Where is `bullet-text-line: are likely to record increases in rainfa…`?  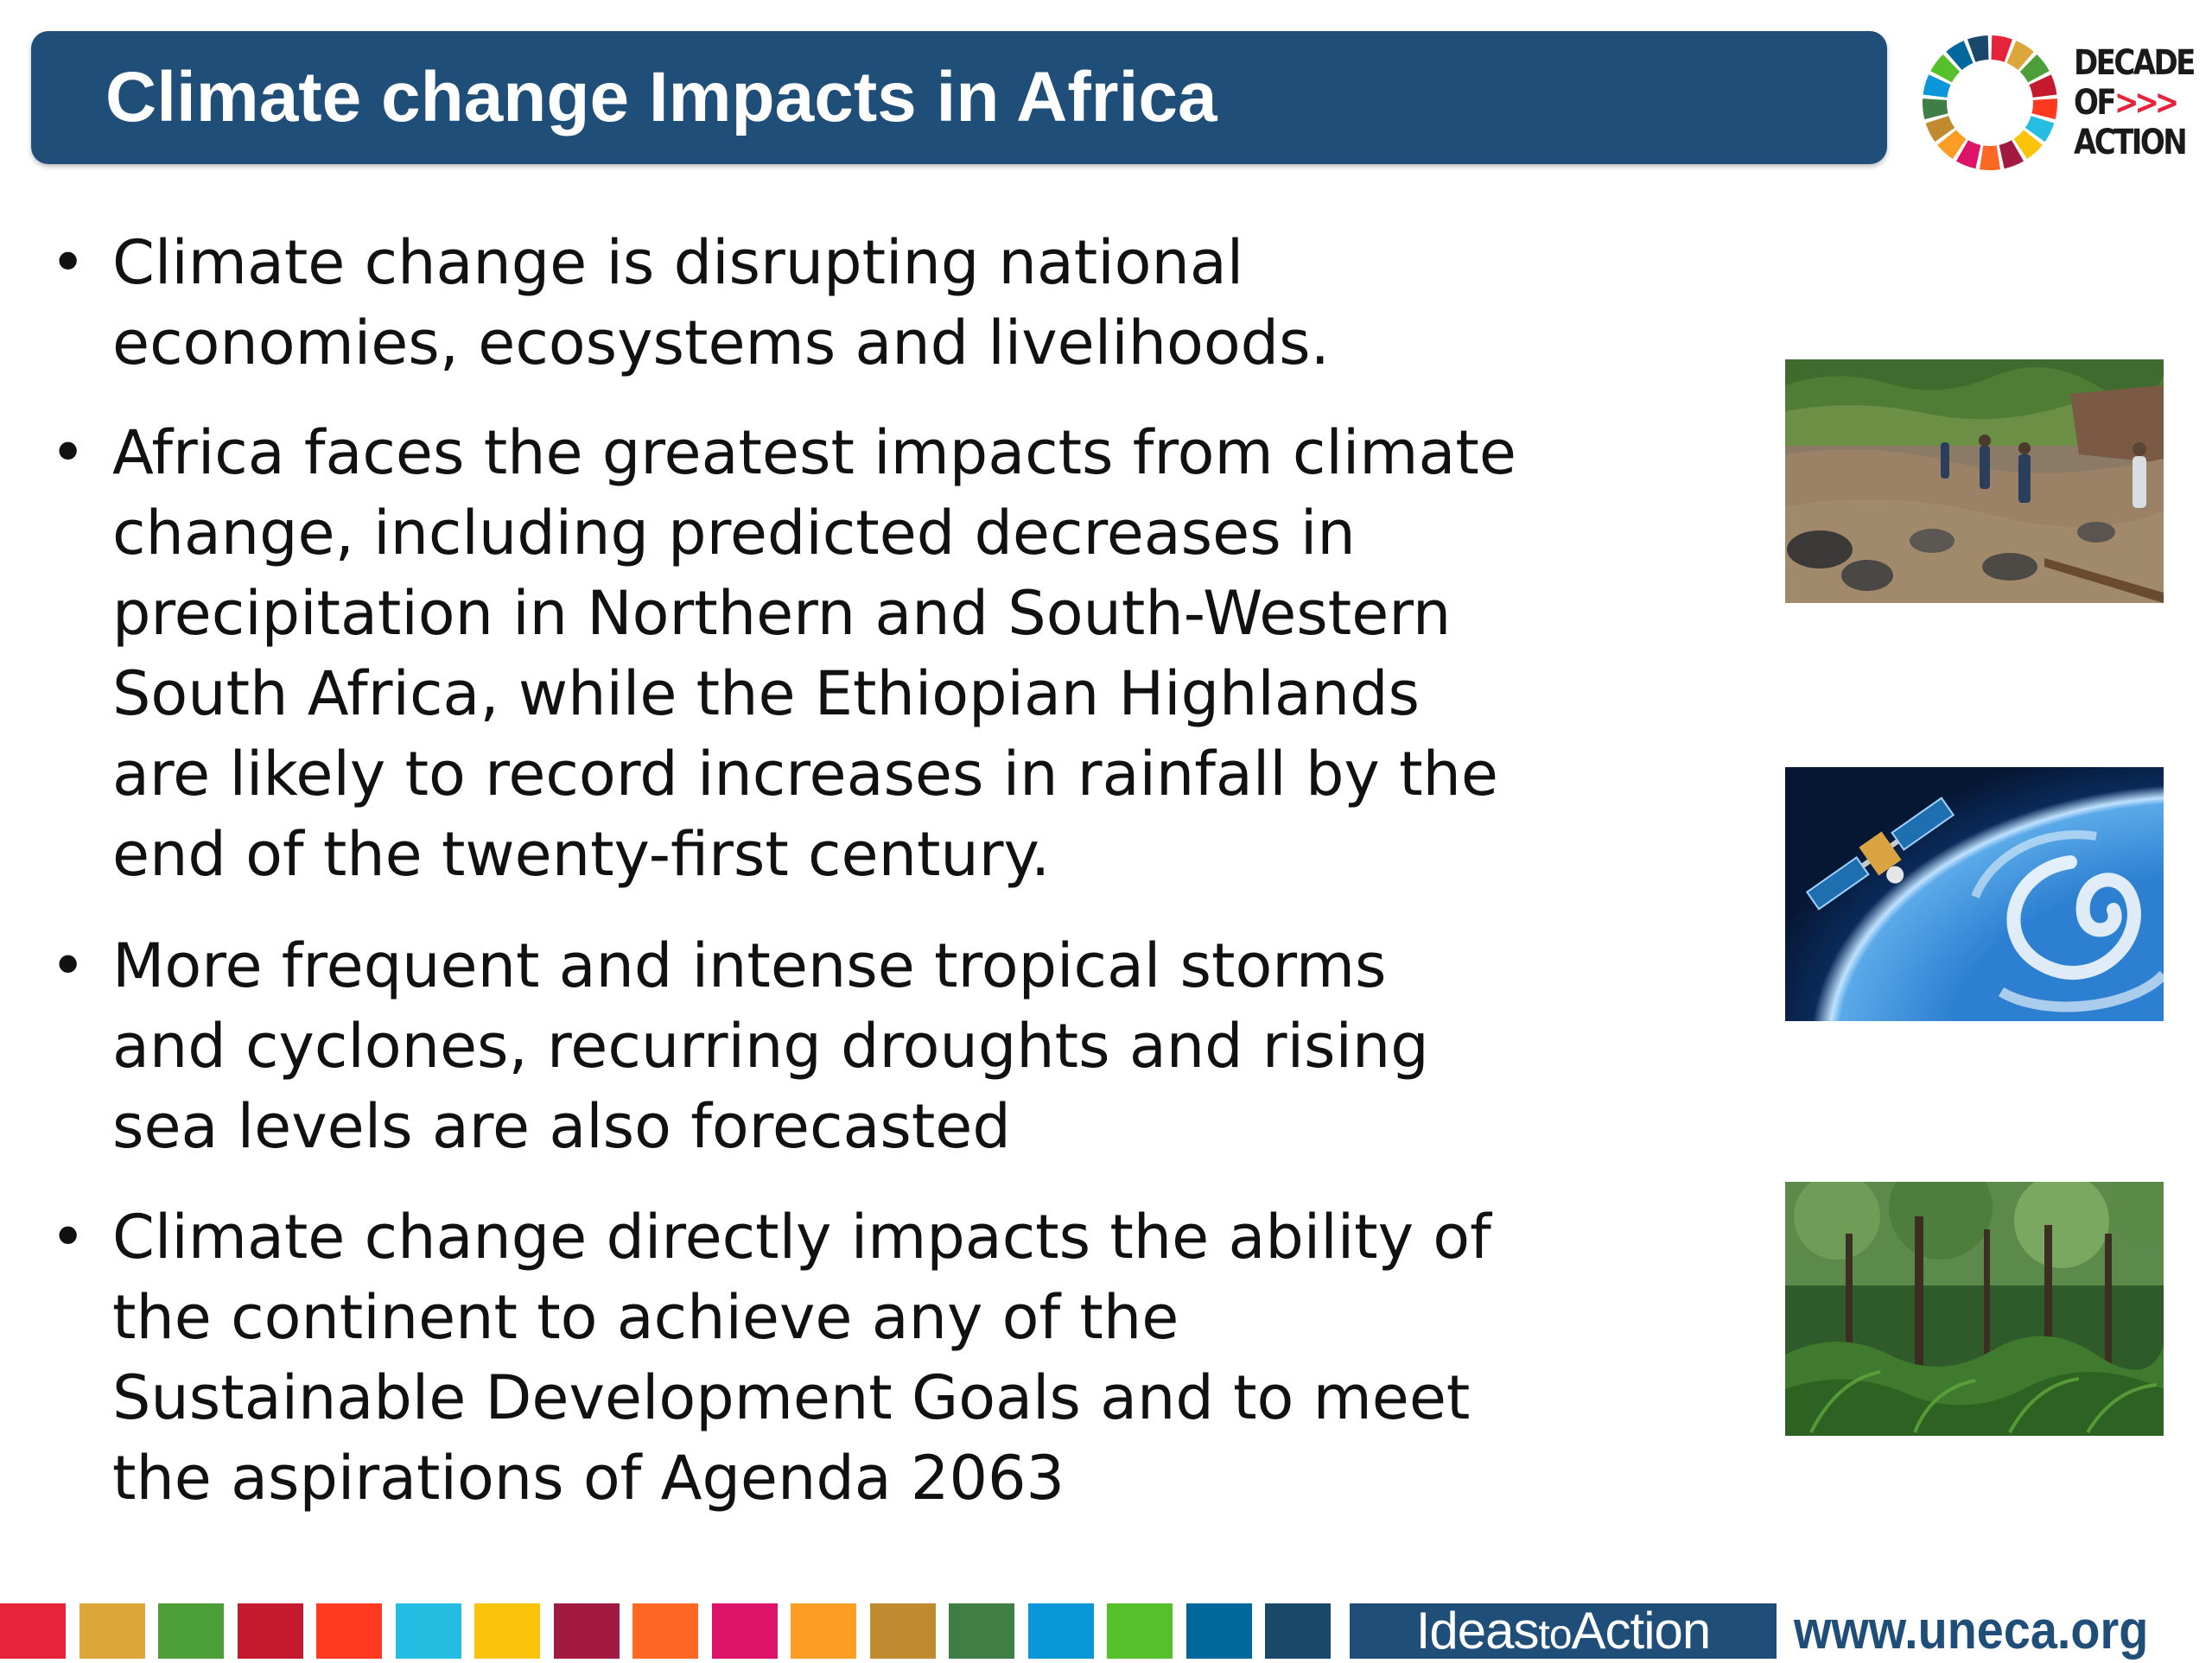
bullet-text-line: are likely to record increases in rainfa… is located at coordinates (805, 774).